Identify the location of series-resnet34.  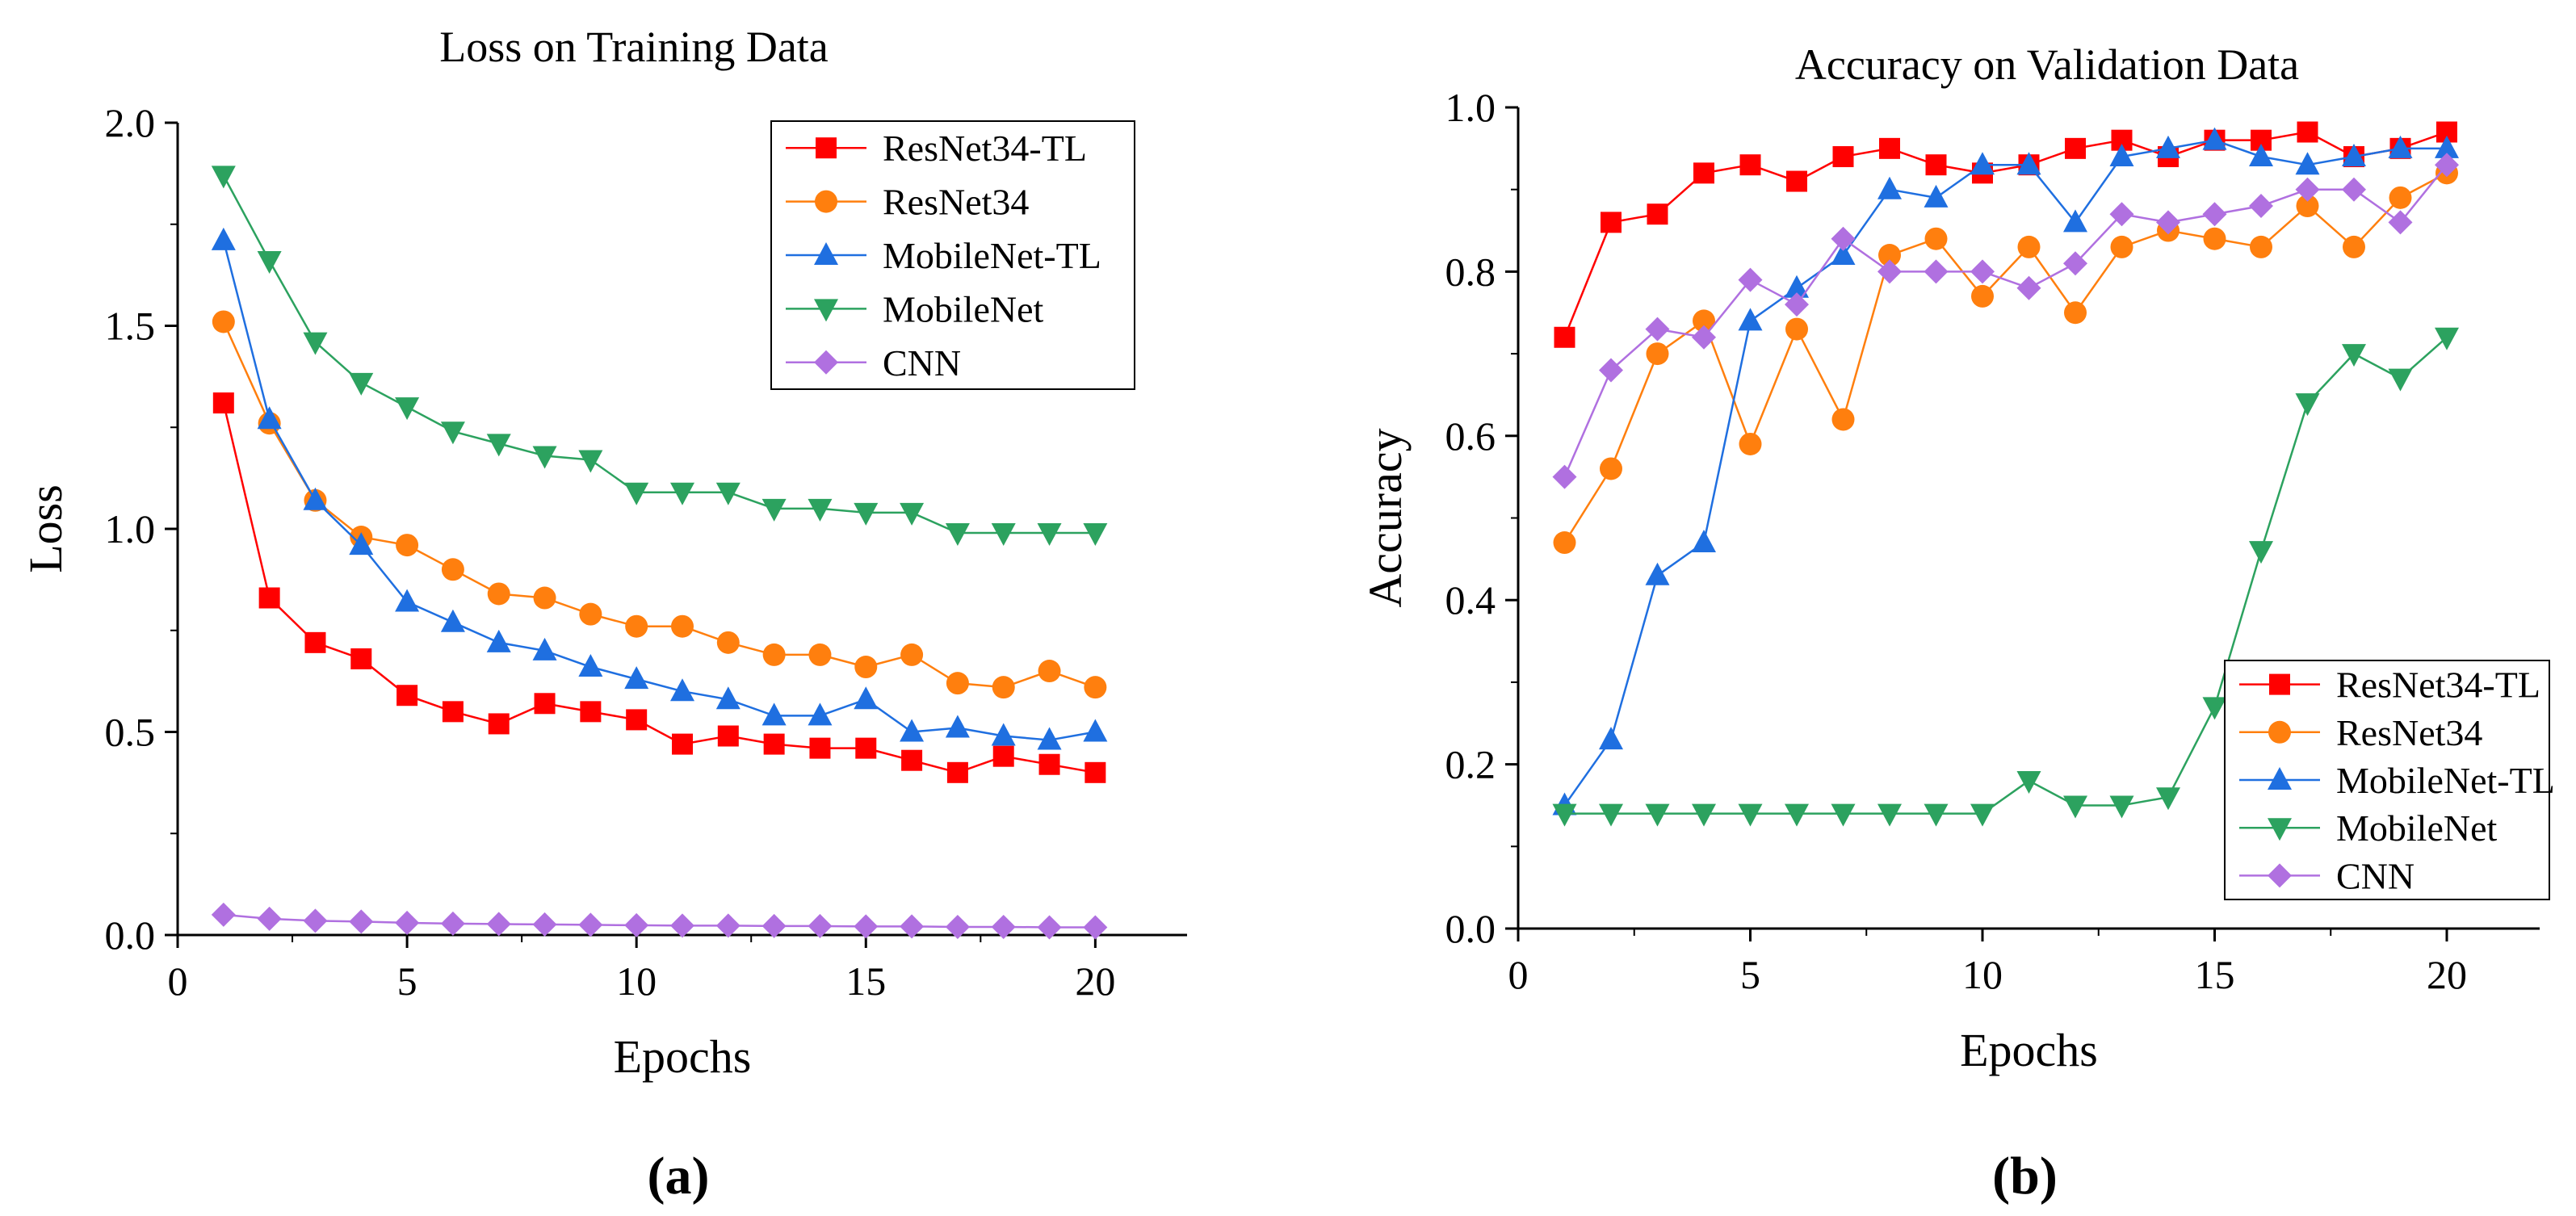
(2006, 358).